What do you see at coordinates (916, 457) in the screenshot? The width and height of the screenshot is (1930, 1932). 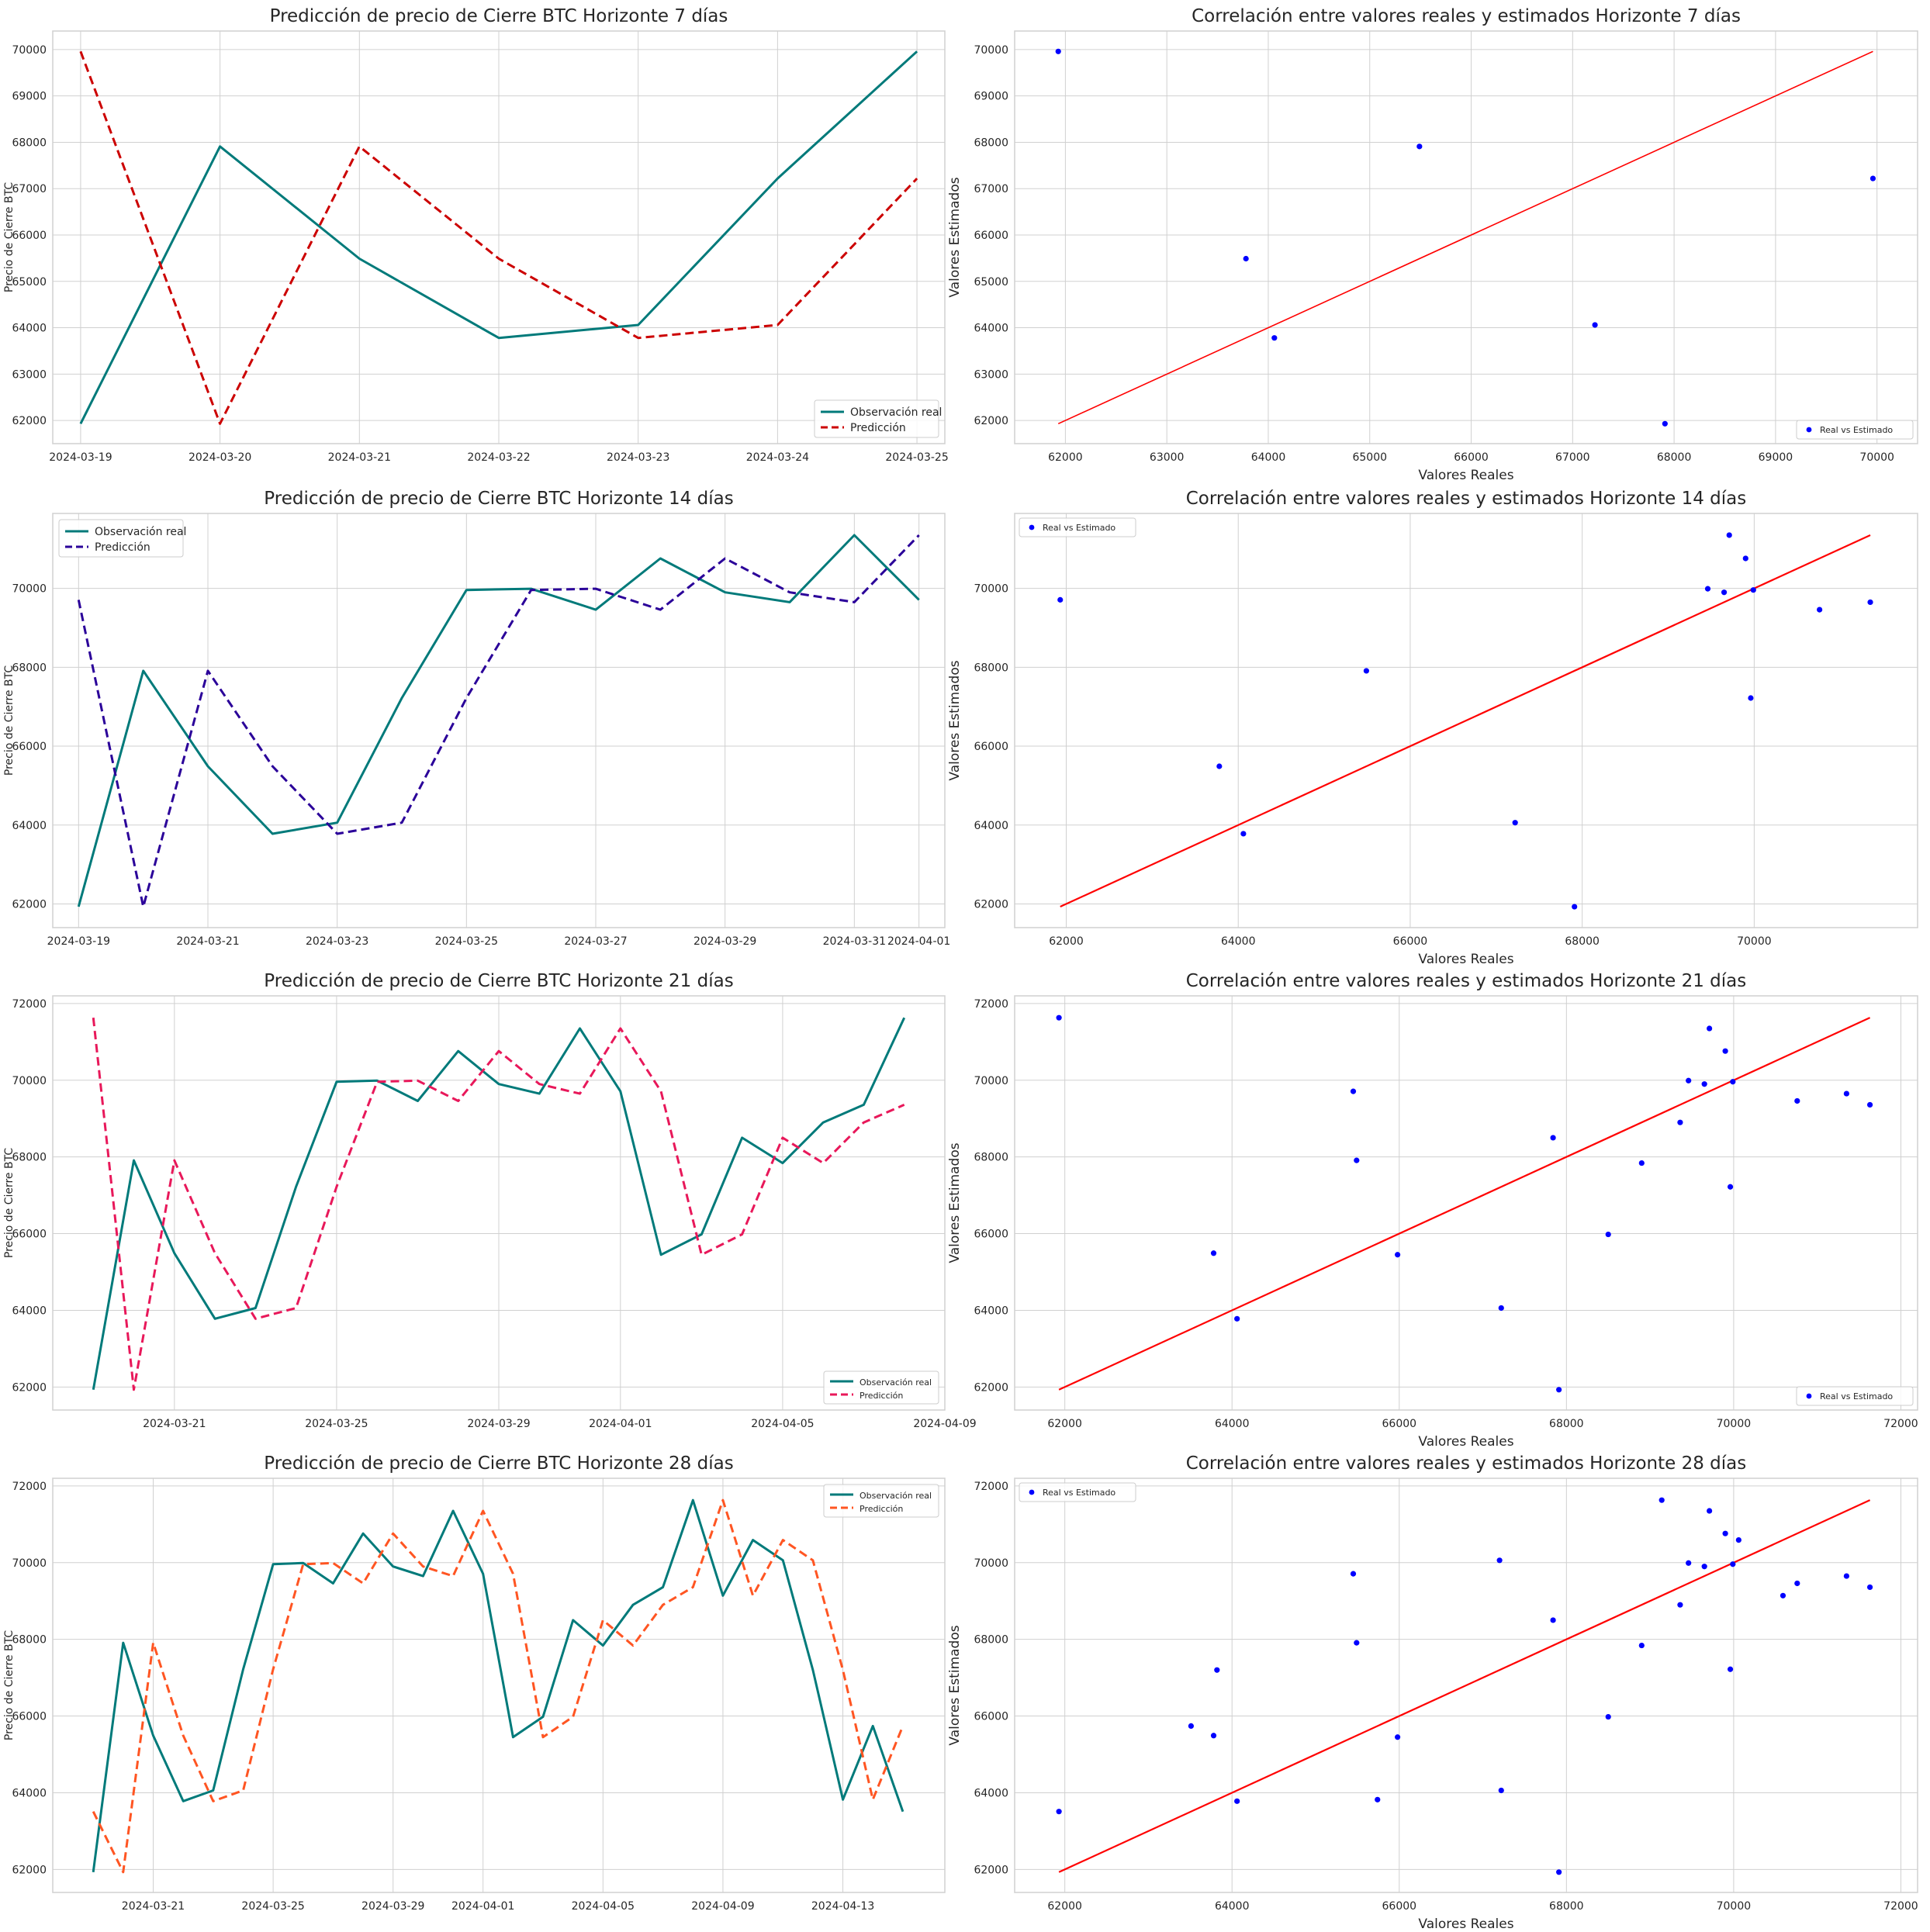 I see `x-tick-label: 2024-03-25` at bounding box center [916, 457].